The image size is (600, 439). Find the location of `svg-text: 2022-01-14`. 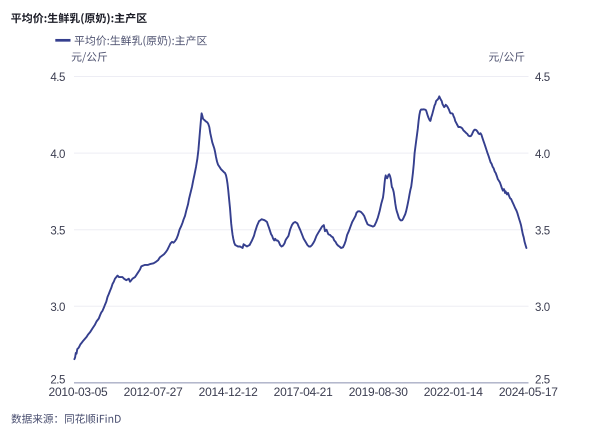

svg-text: 2022-01-14 is located at coordinates (453, 392).